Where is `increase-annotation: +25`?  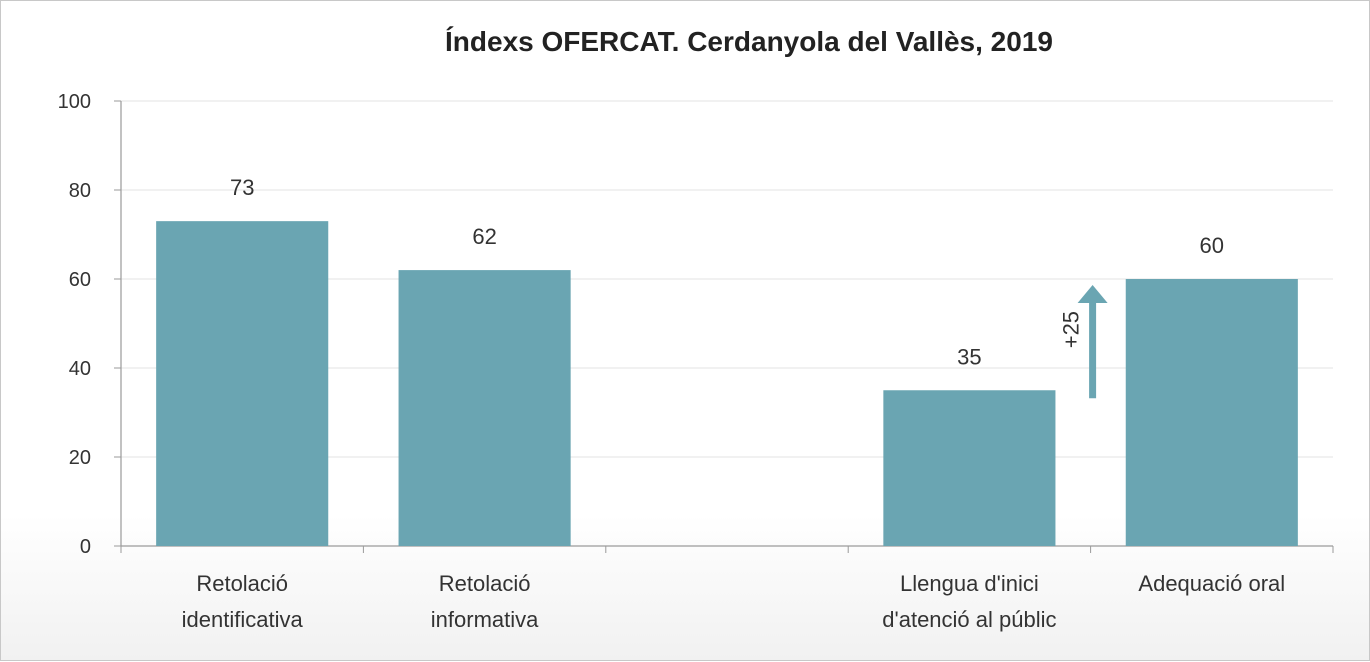 increase-annotation: +25 is located at coordinates (1083, 342).